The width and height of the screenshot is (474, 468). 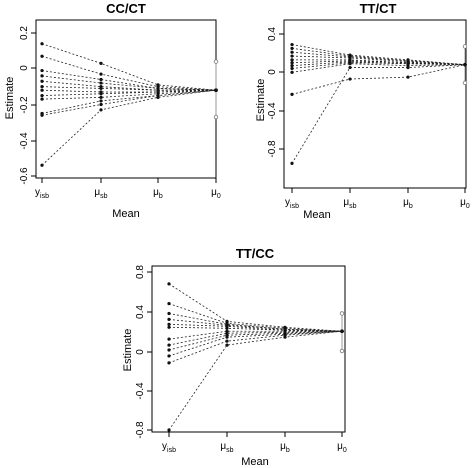 What do you see at coordinates (272, 34) in the screenshot?
I see `y-tick-label: 0.4` at bounding box center [272, 34].